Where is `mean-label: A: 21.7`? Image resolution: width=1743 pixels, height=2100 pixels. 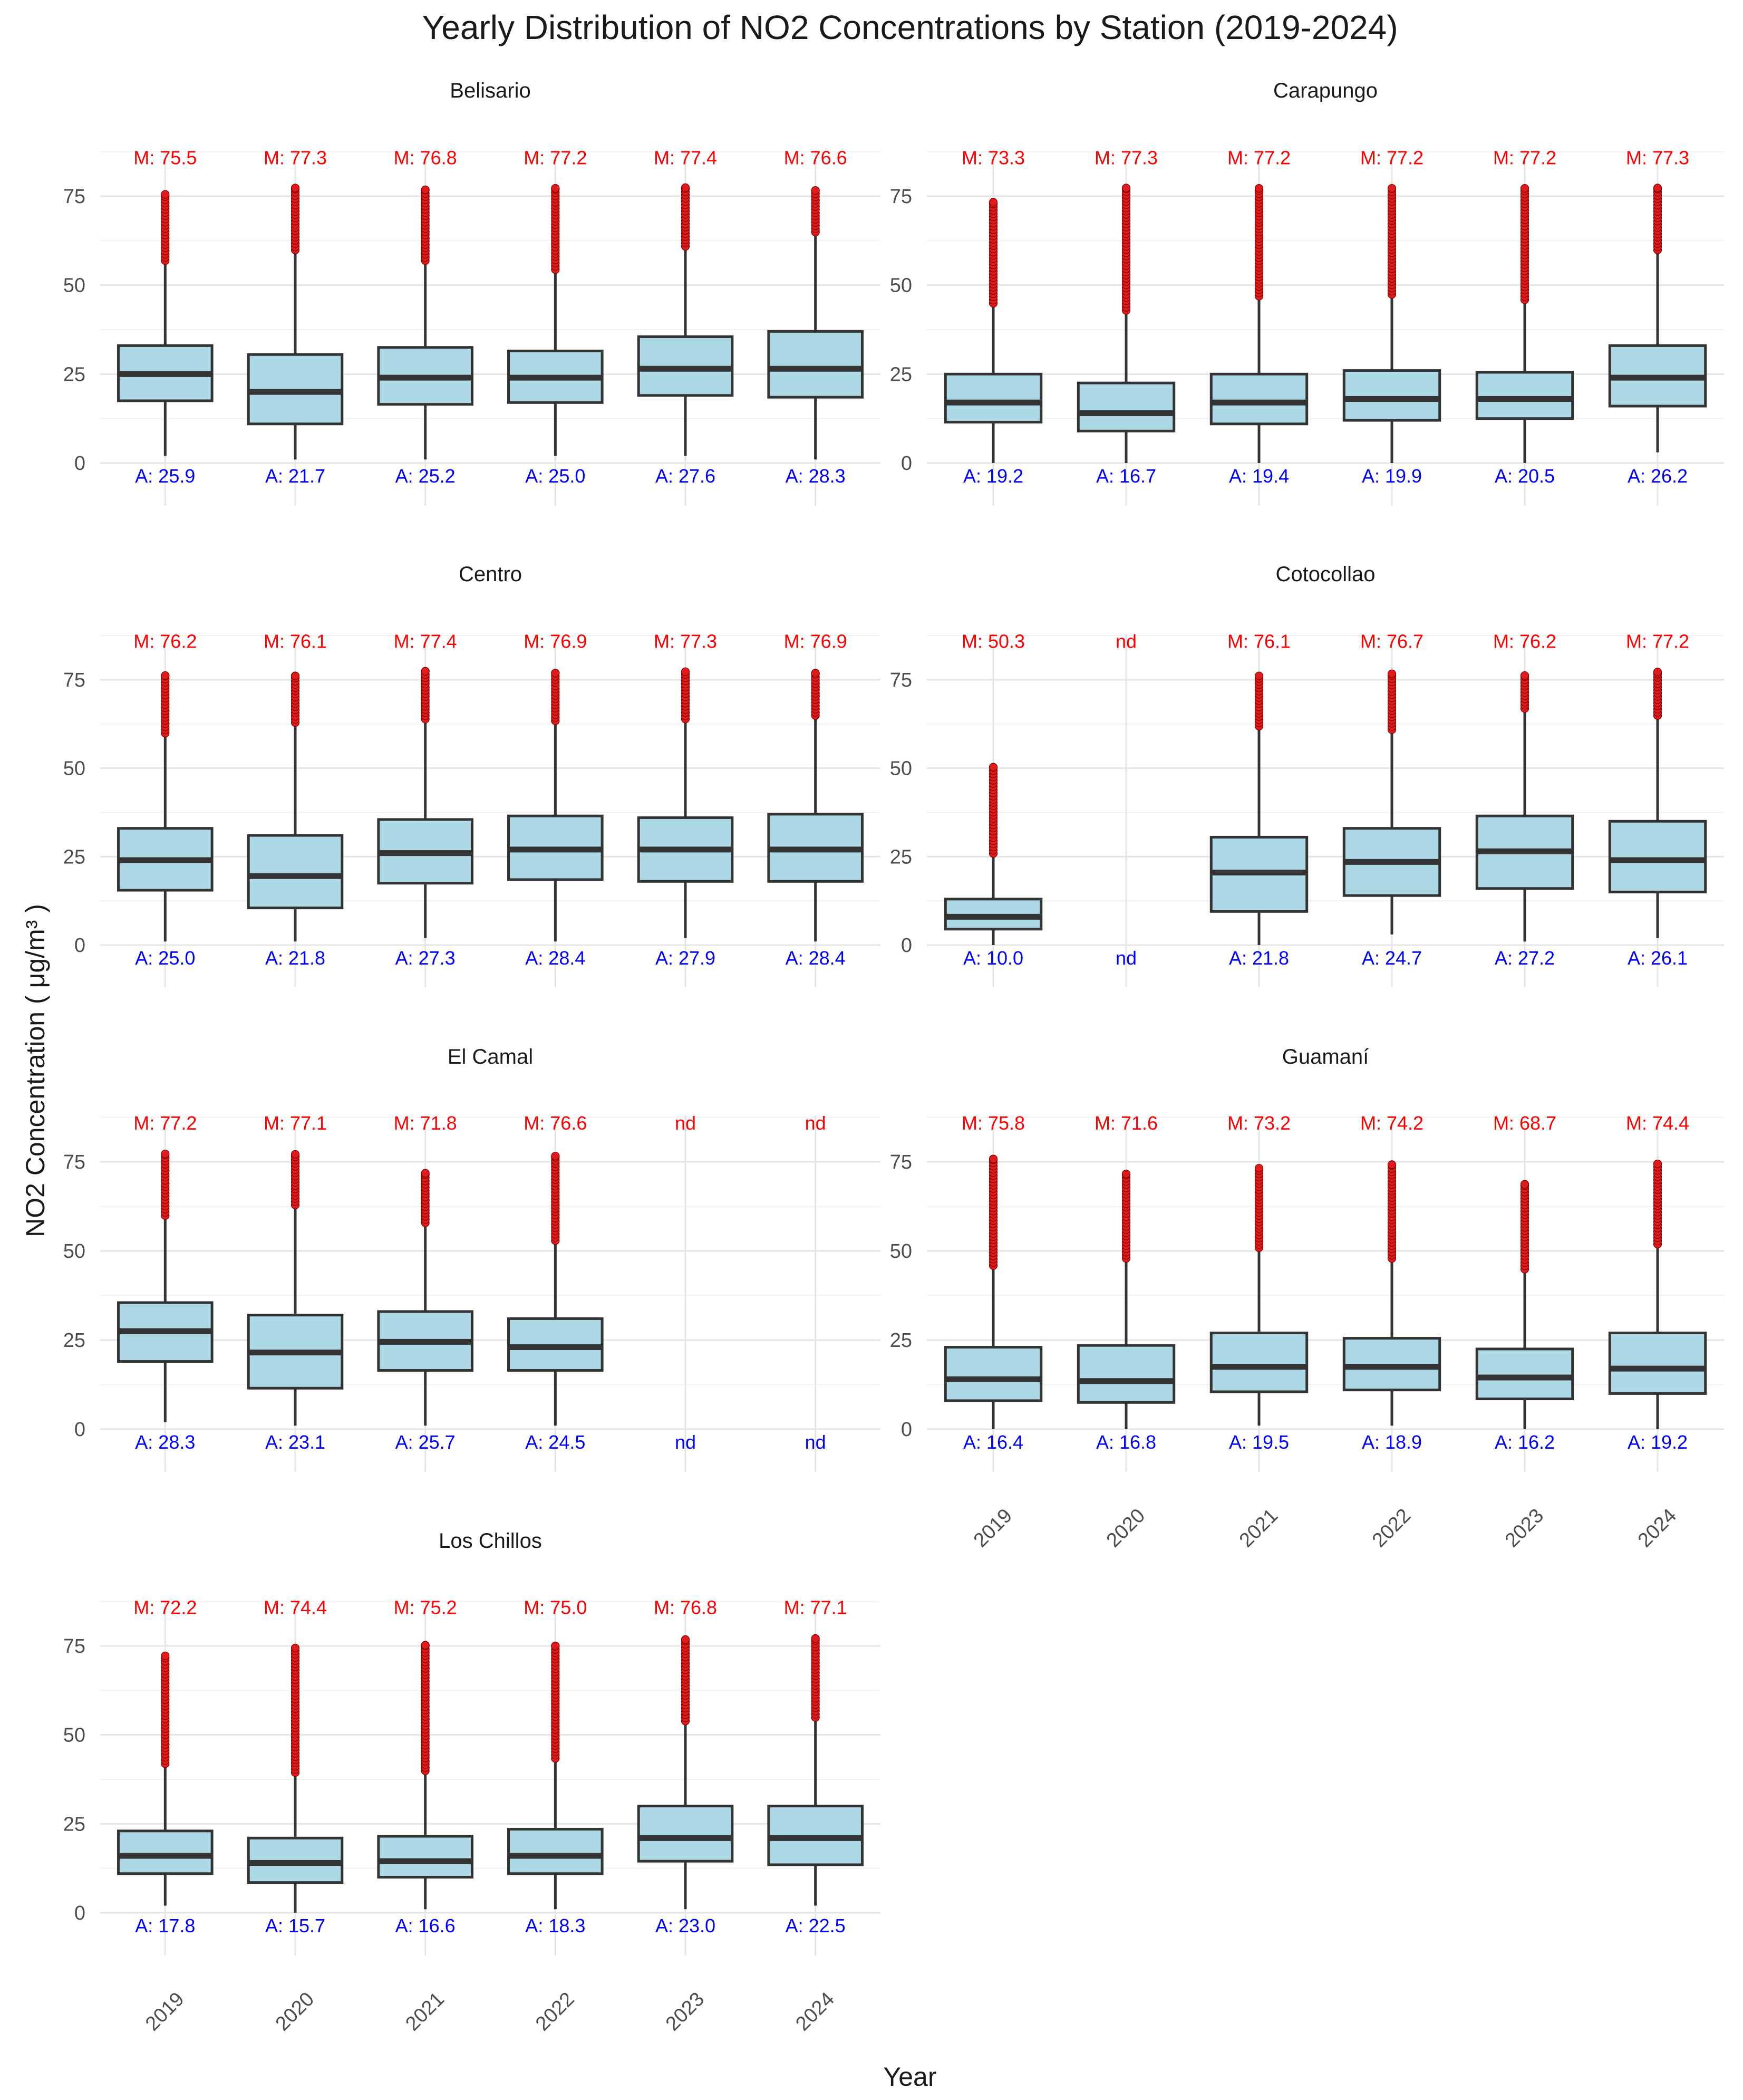
mean-label: A: 21.7 is located at coordinates (295, 476).